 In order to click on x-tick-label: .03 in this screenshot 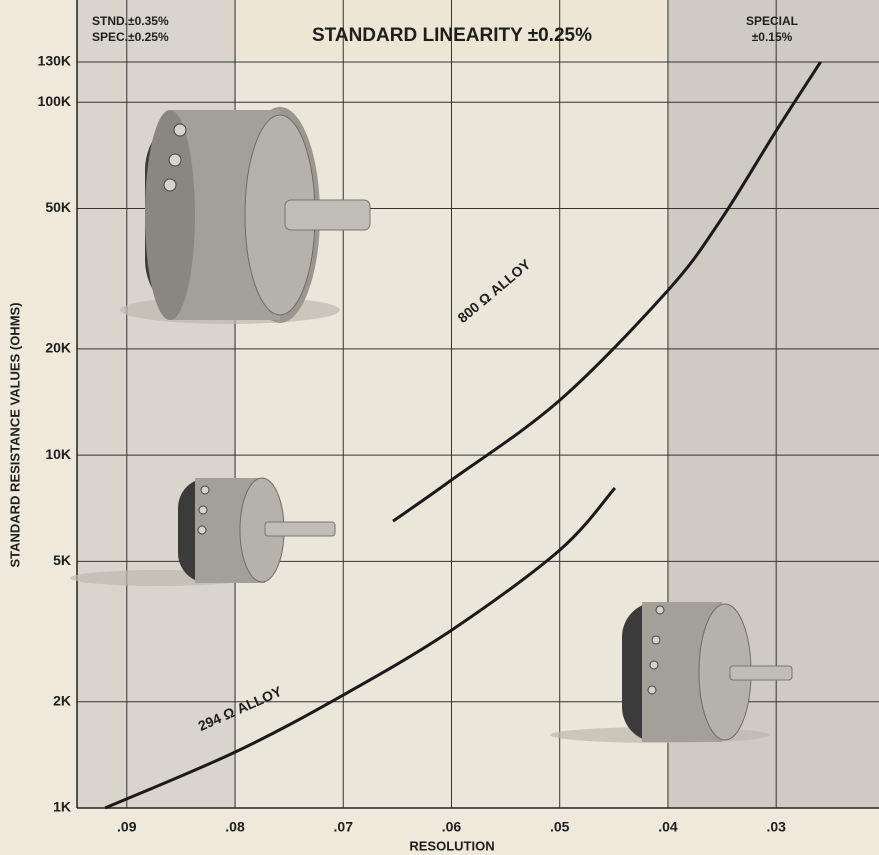, I will do `click(776, 827)`.